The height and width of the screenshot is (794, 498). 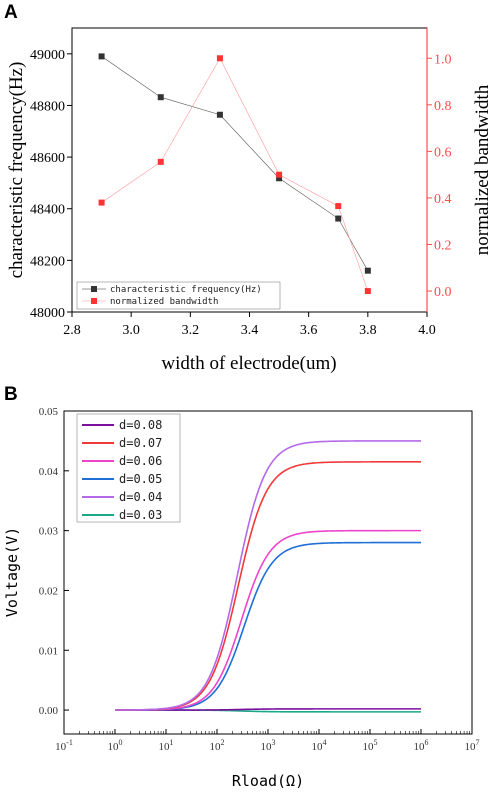 I want to click on y-tick-label: 0.02, so click(x=48, y=591).